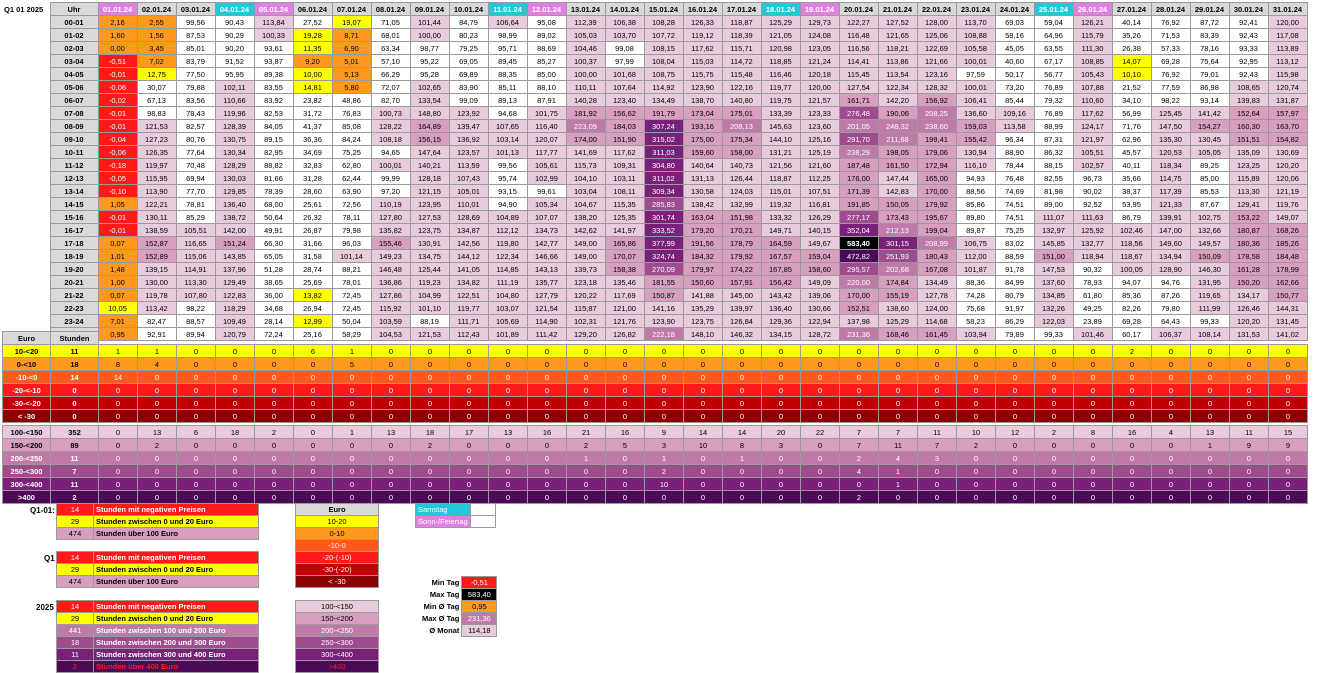 This screenshot has width=1334, height=673. Describe the element at coordinates (936, 87) in the screenshot. I see `price-cell: 128,32` at that location.